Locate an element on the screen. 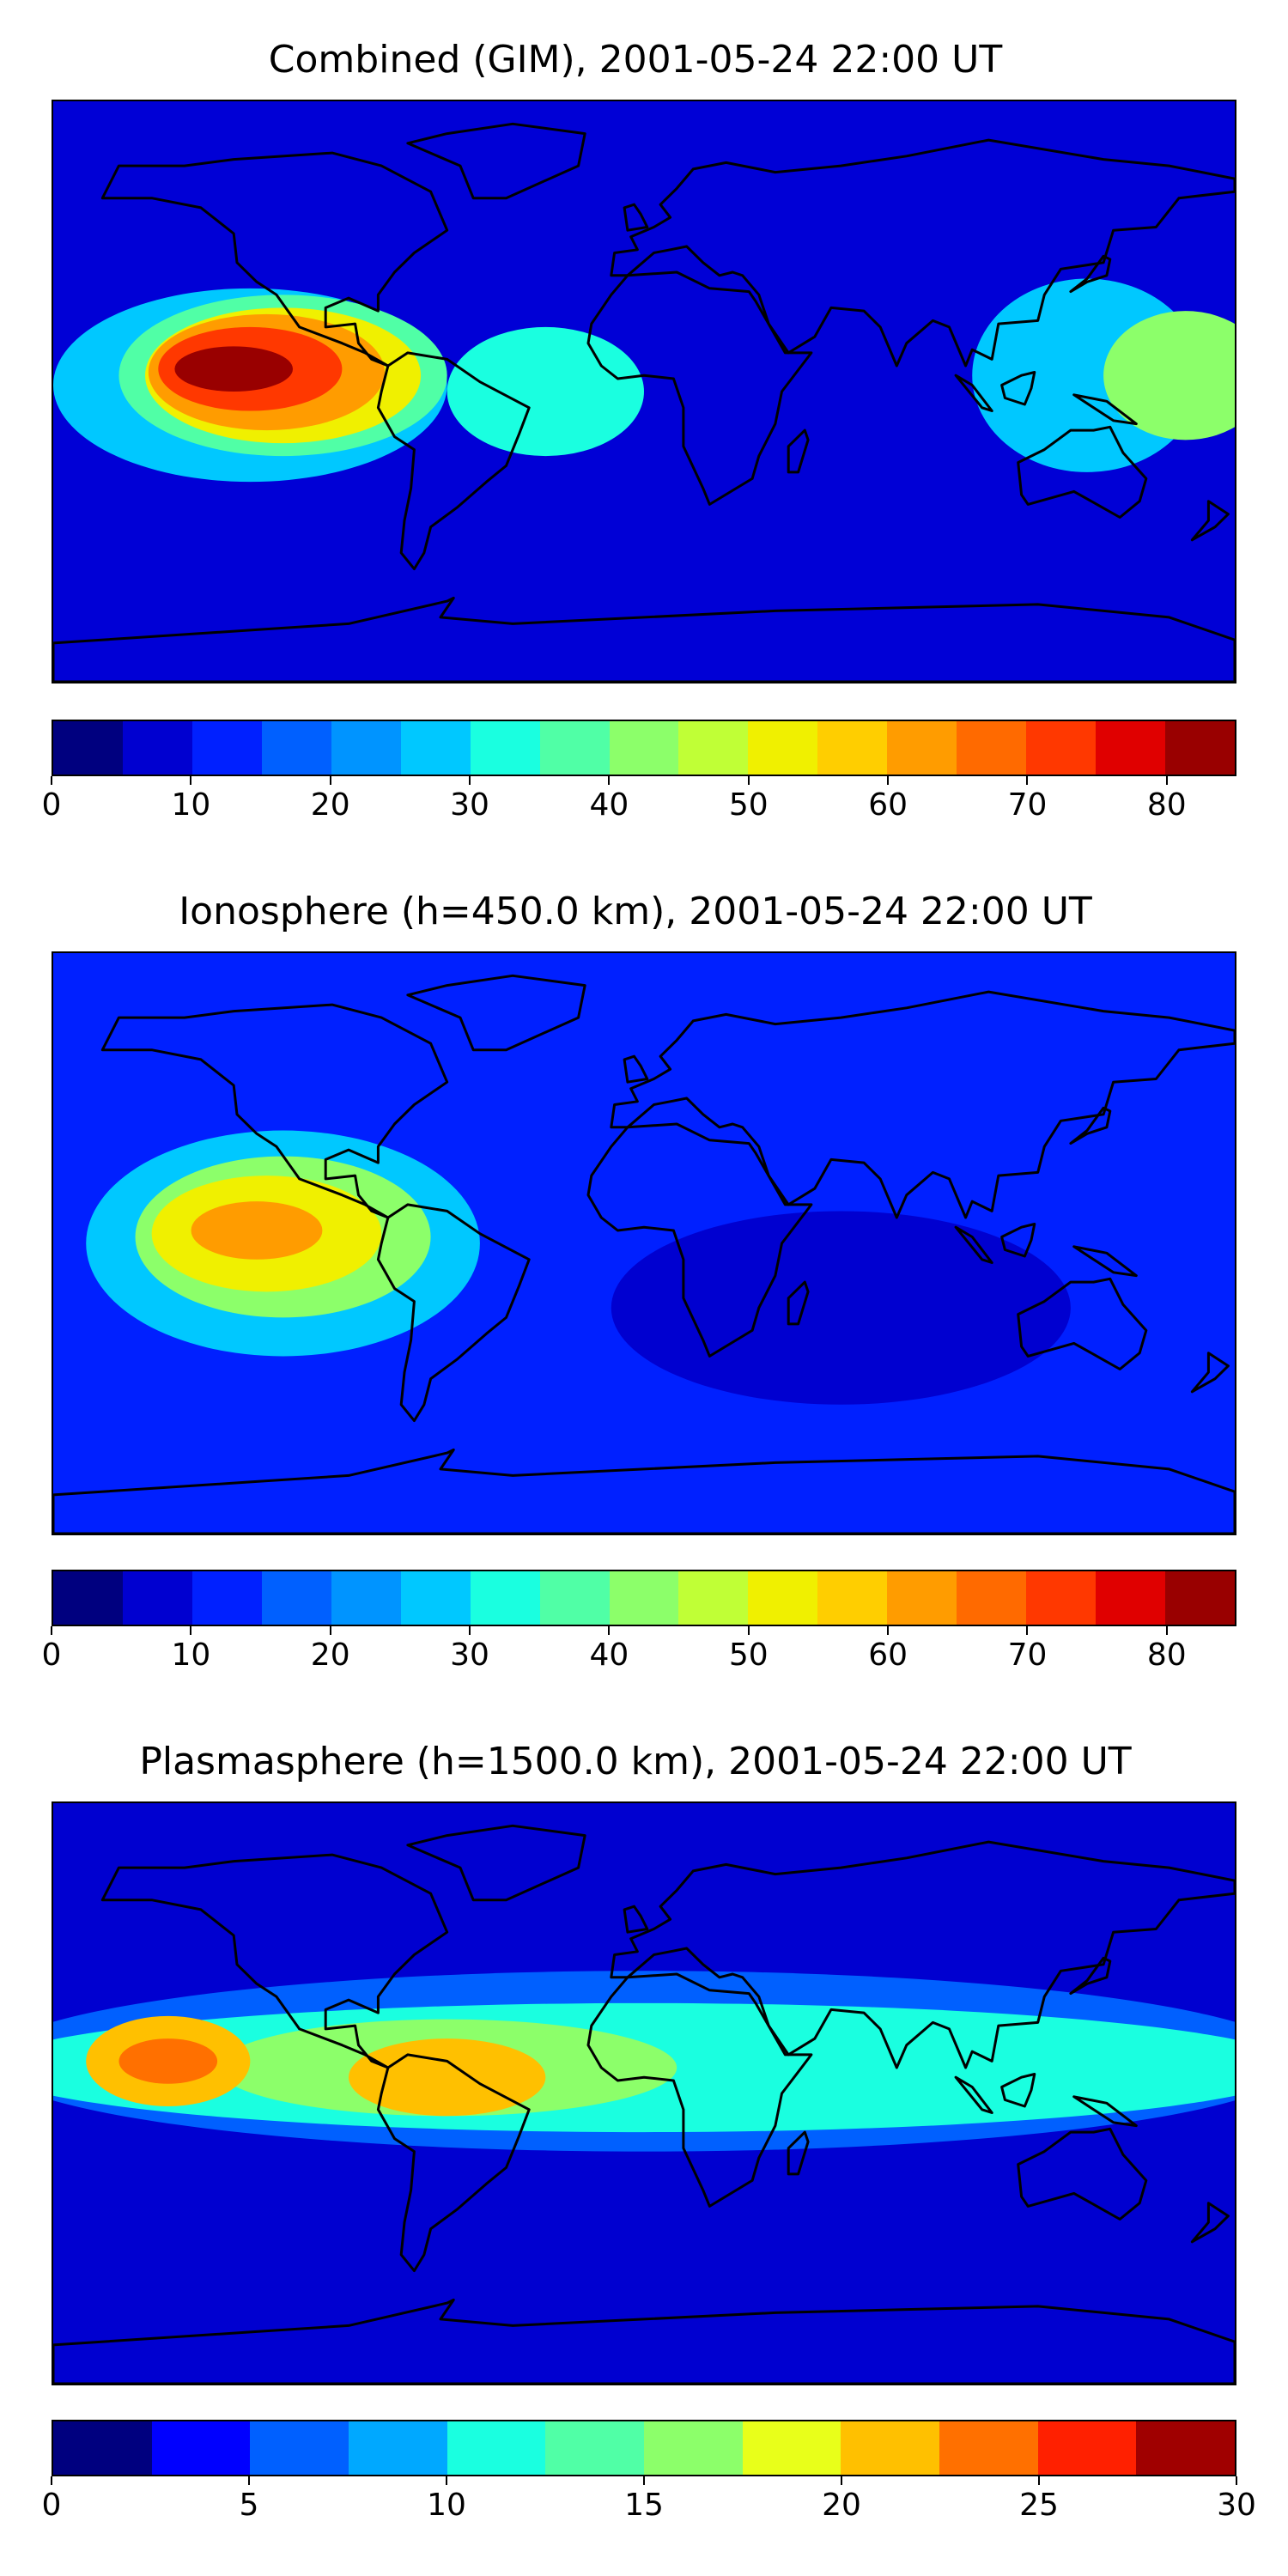 The width and height of the screenshot is (1288, 2576). colorbar-tick-label: 50 is located at coordinates (748, 1655).